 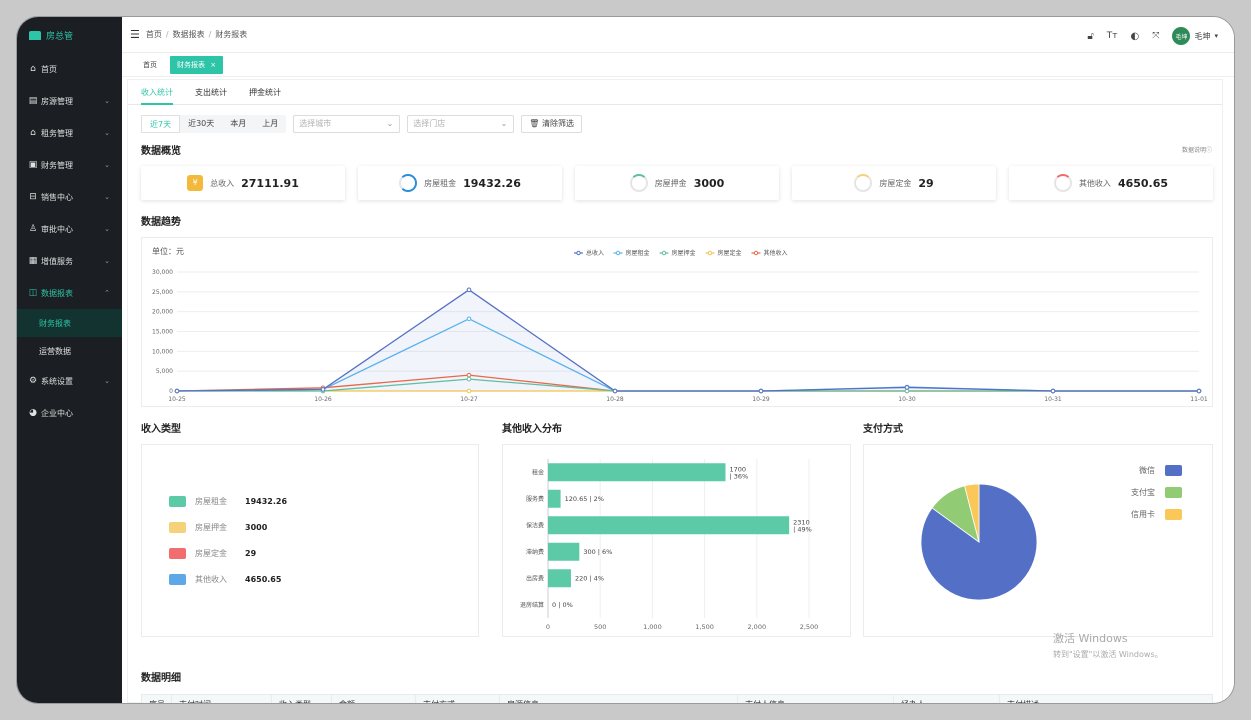 What do you see at coordinates (801, 522) in the screenshot?
I see `bar-label: 2310` at bounding box center [801, 522].